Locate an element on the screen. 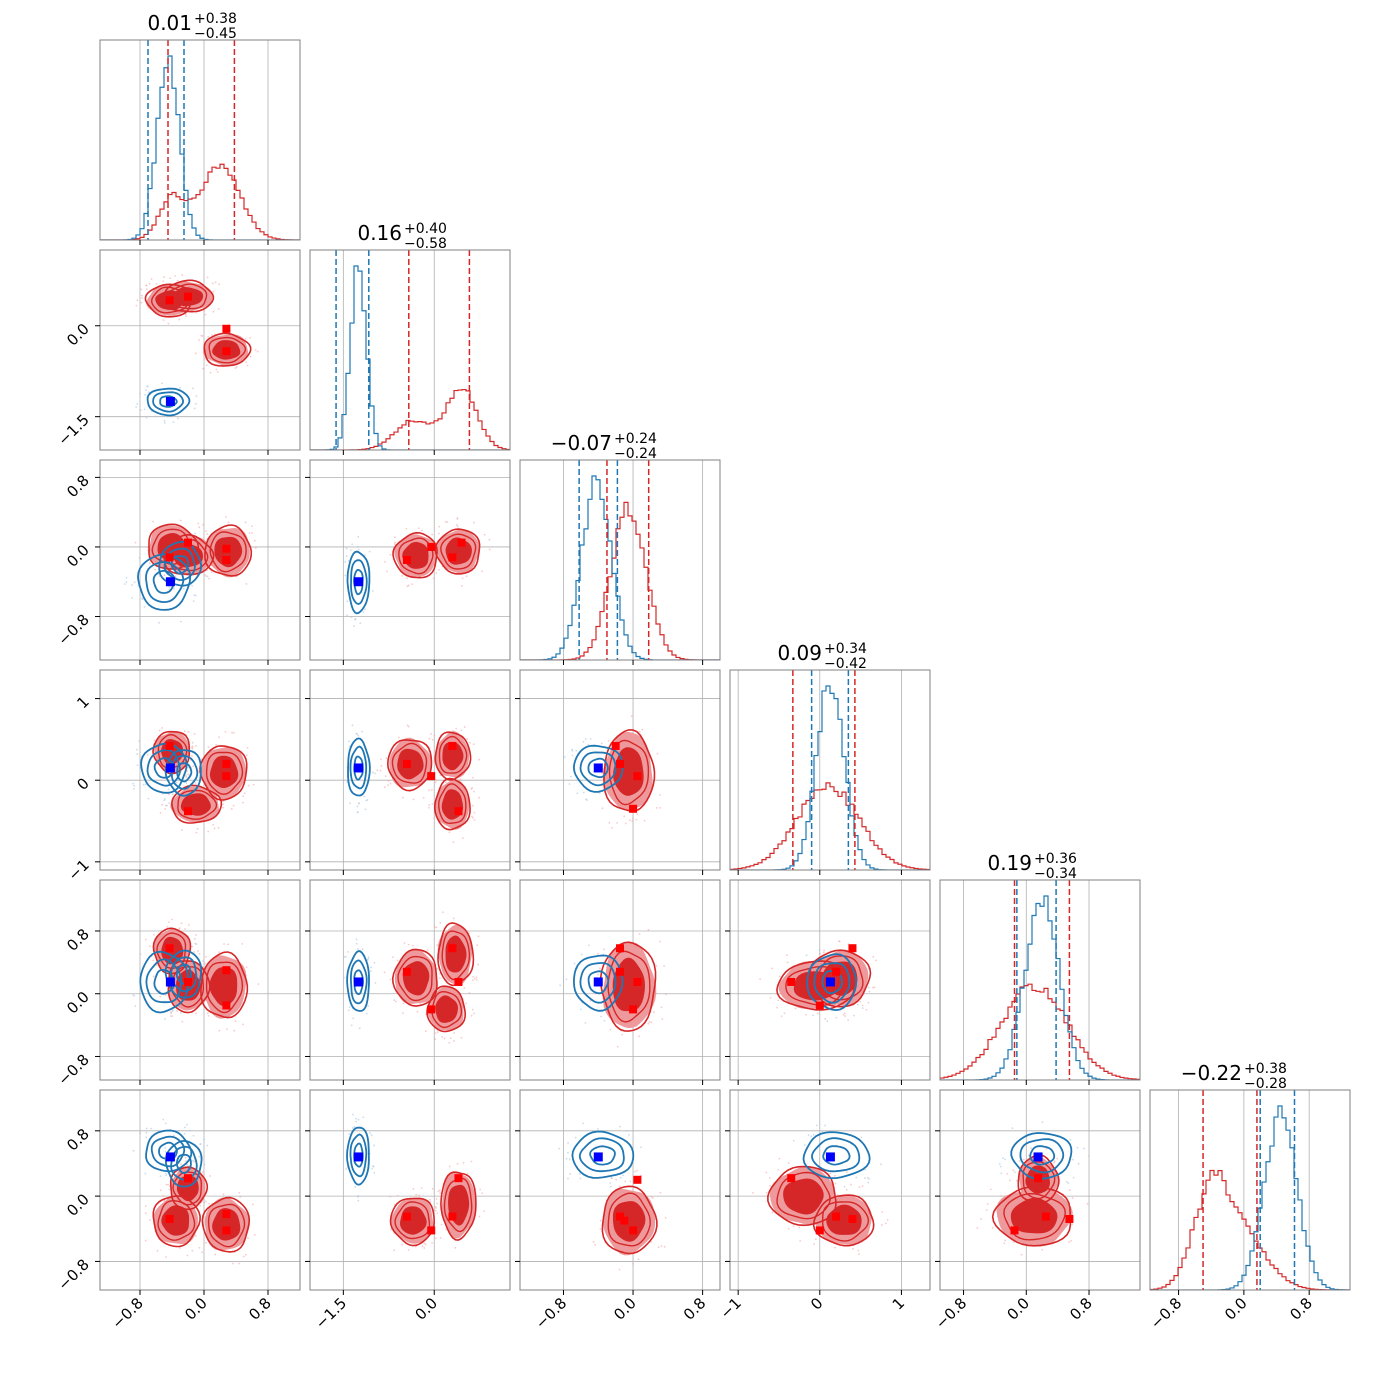 The width and height of the screenshot is (1390, 1390). param-title-value: 0.01 is located at coordinates (169, 23).